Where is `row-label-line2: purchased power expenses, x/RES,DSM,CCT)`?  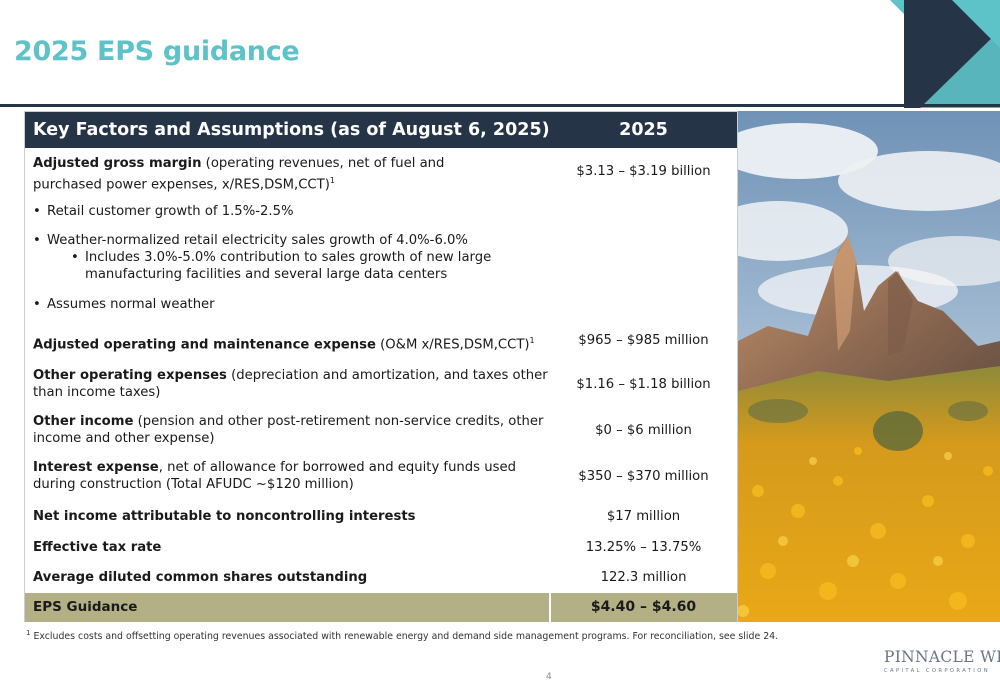 row-label-line2: purchased power expenses, x/RES,DSM,CCT) is located at coordinates (181, 185).